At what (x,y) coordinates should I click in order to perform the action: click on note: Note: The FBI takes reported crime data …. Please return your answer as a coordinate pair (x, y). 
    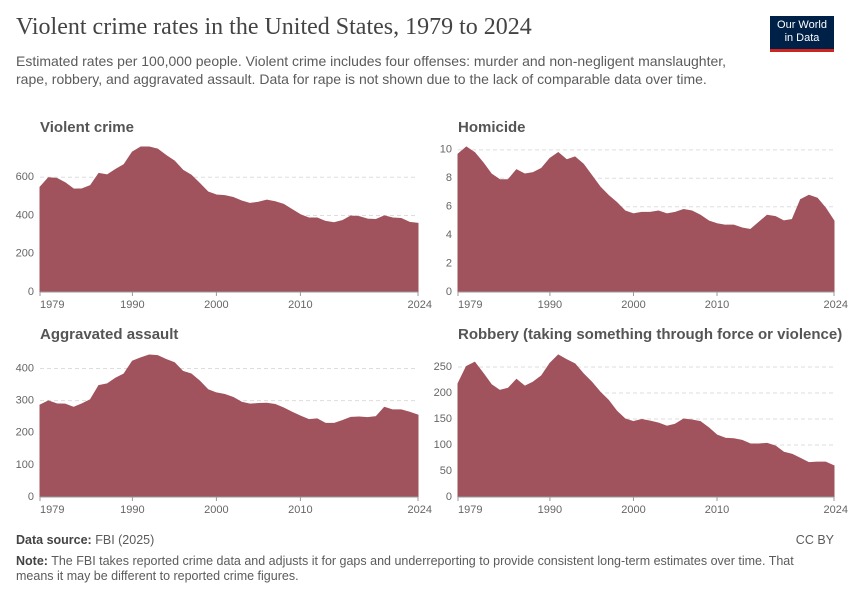
    Looking at the image, I should click on (421, 569).